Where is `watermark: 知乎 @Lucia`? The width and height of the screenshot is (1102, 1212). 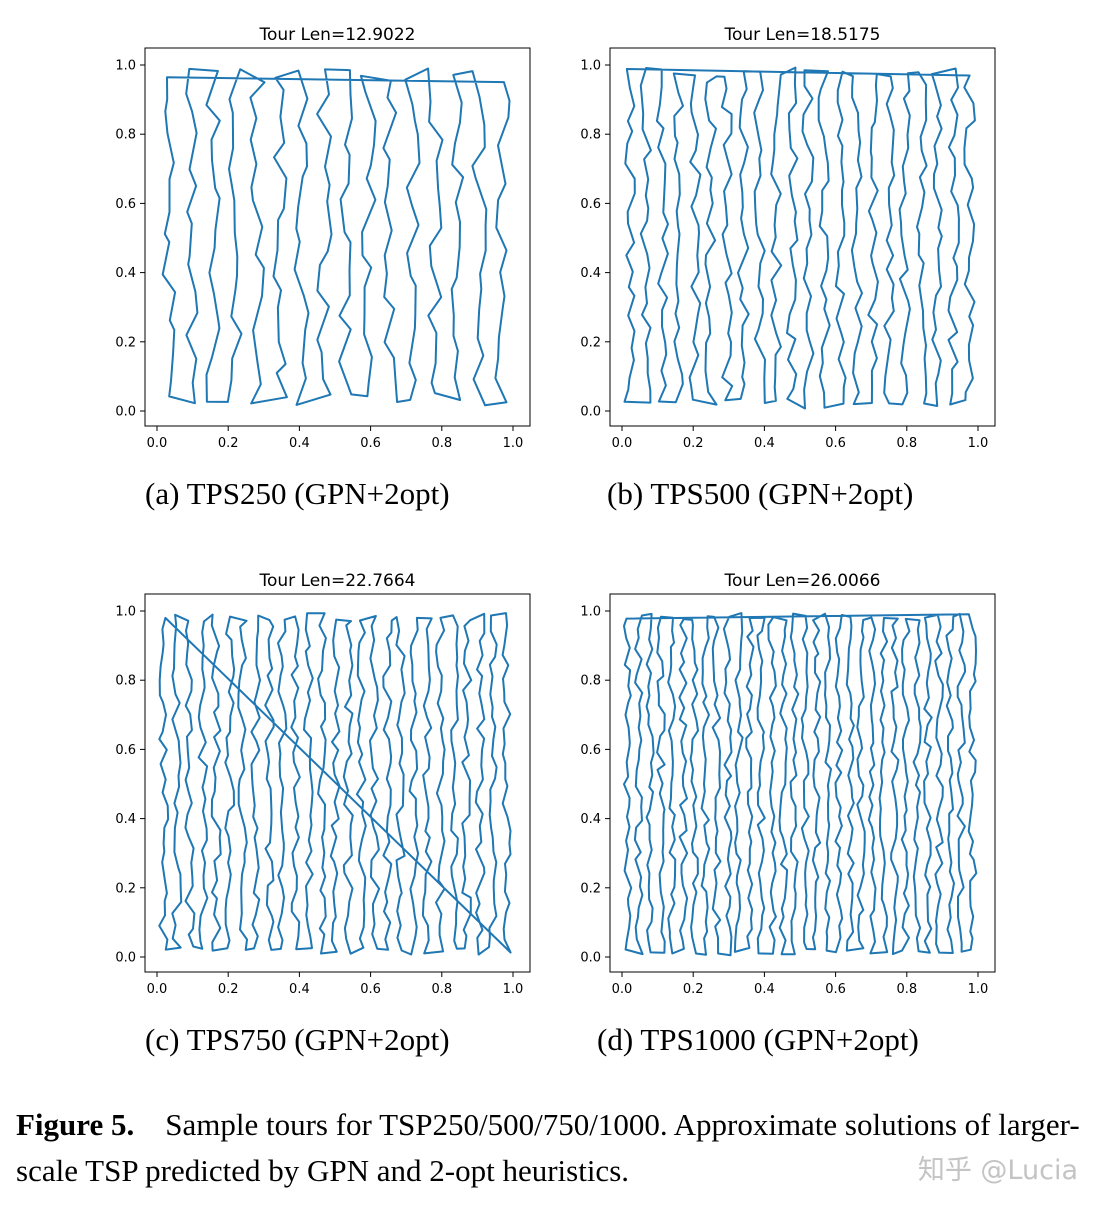
watermark: 知乎 @Lucia is located at coordinates (997, 1170).